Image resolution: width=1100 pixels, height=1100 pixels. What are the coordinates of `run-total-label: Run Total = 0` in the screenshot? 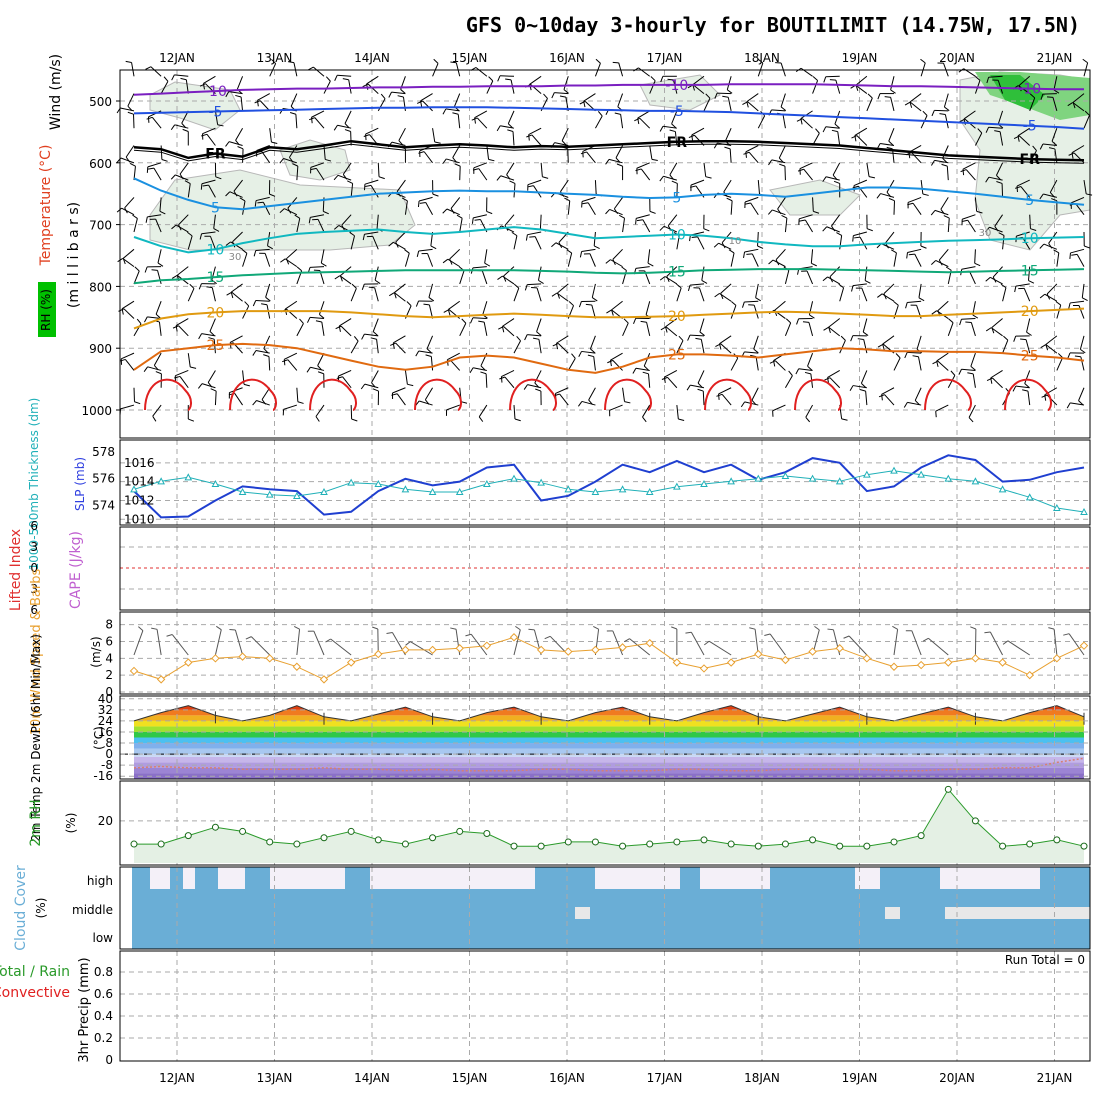 It's located at (1045, 960).